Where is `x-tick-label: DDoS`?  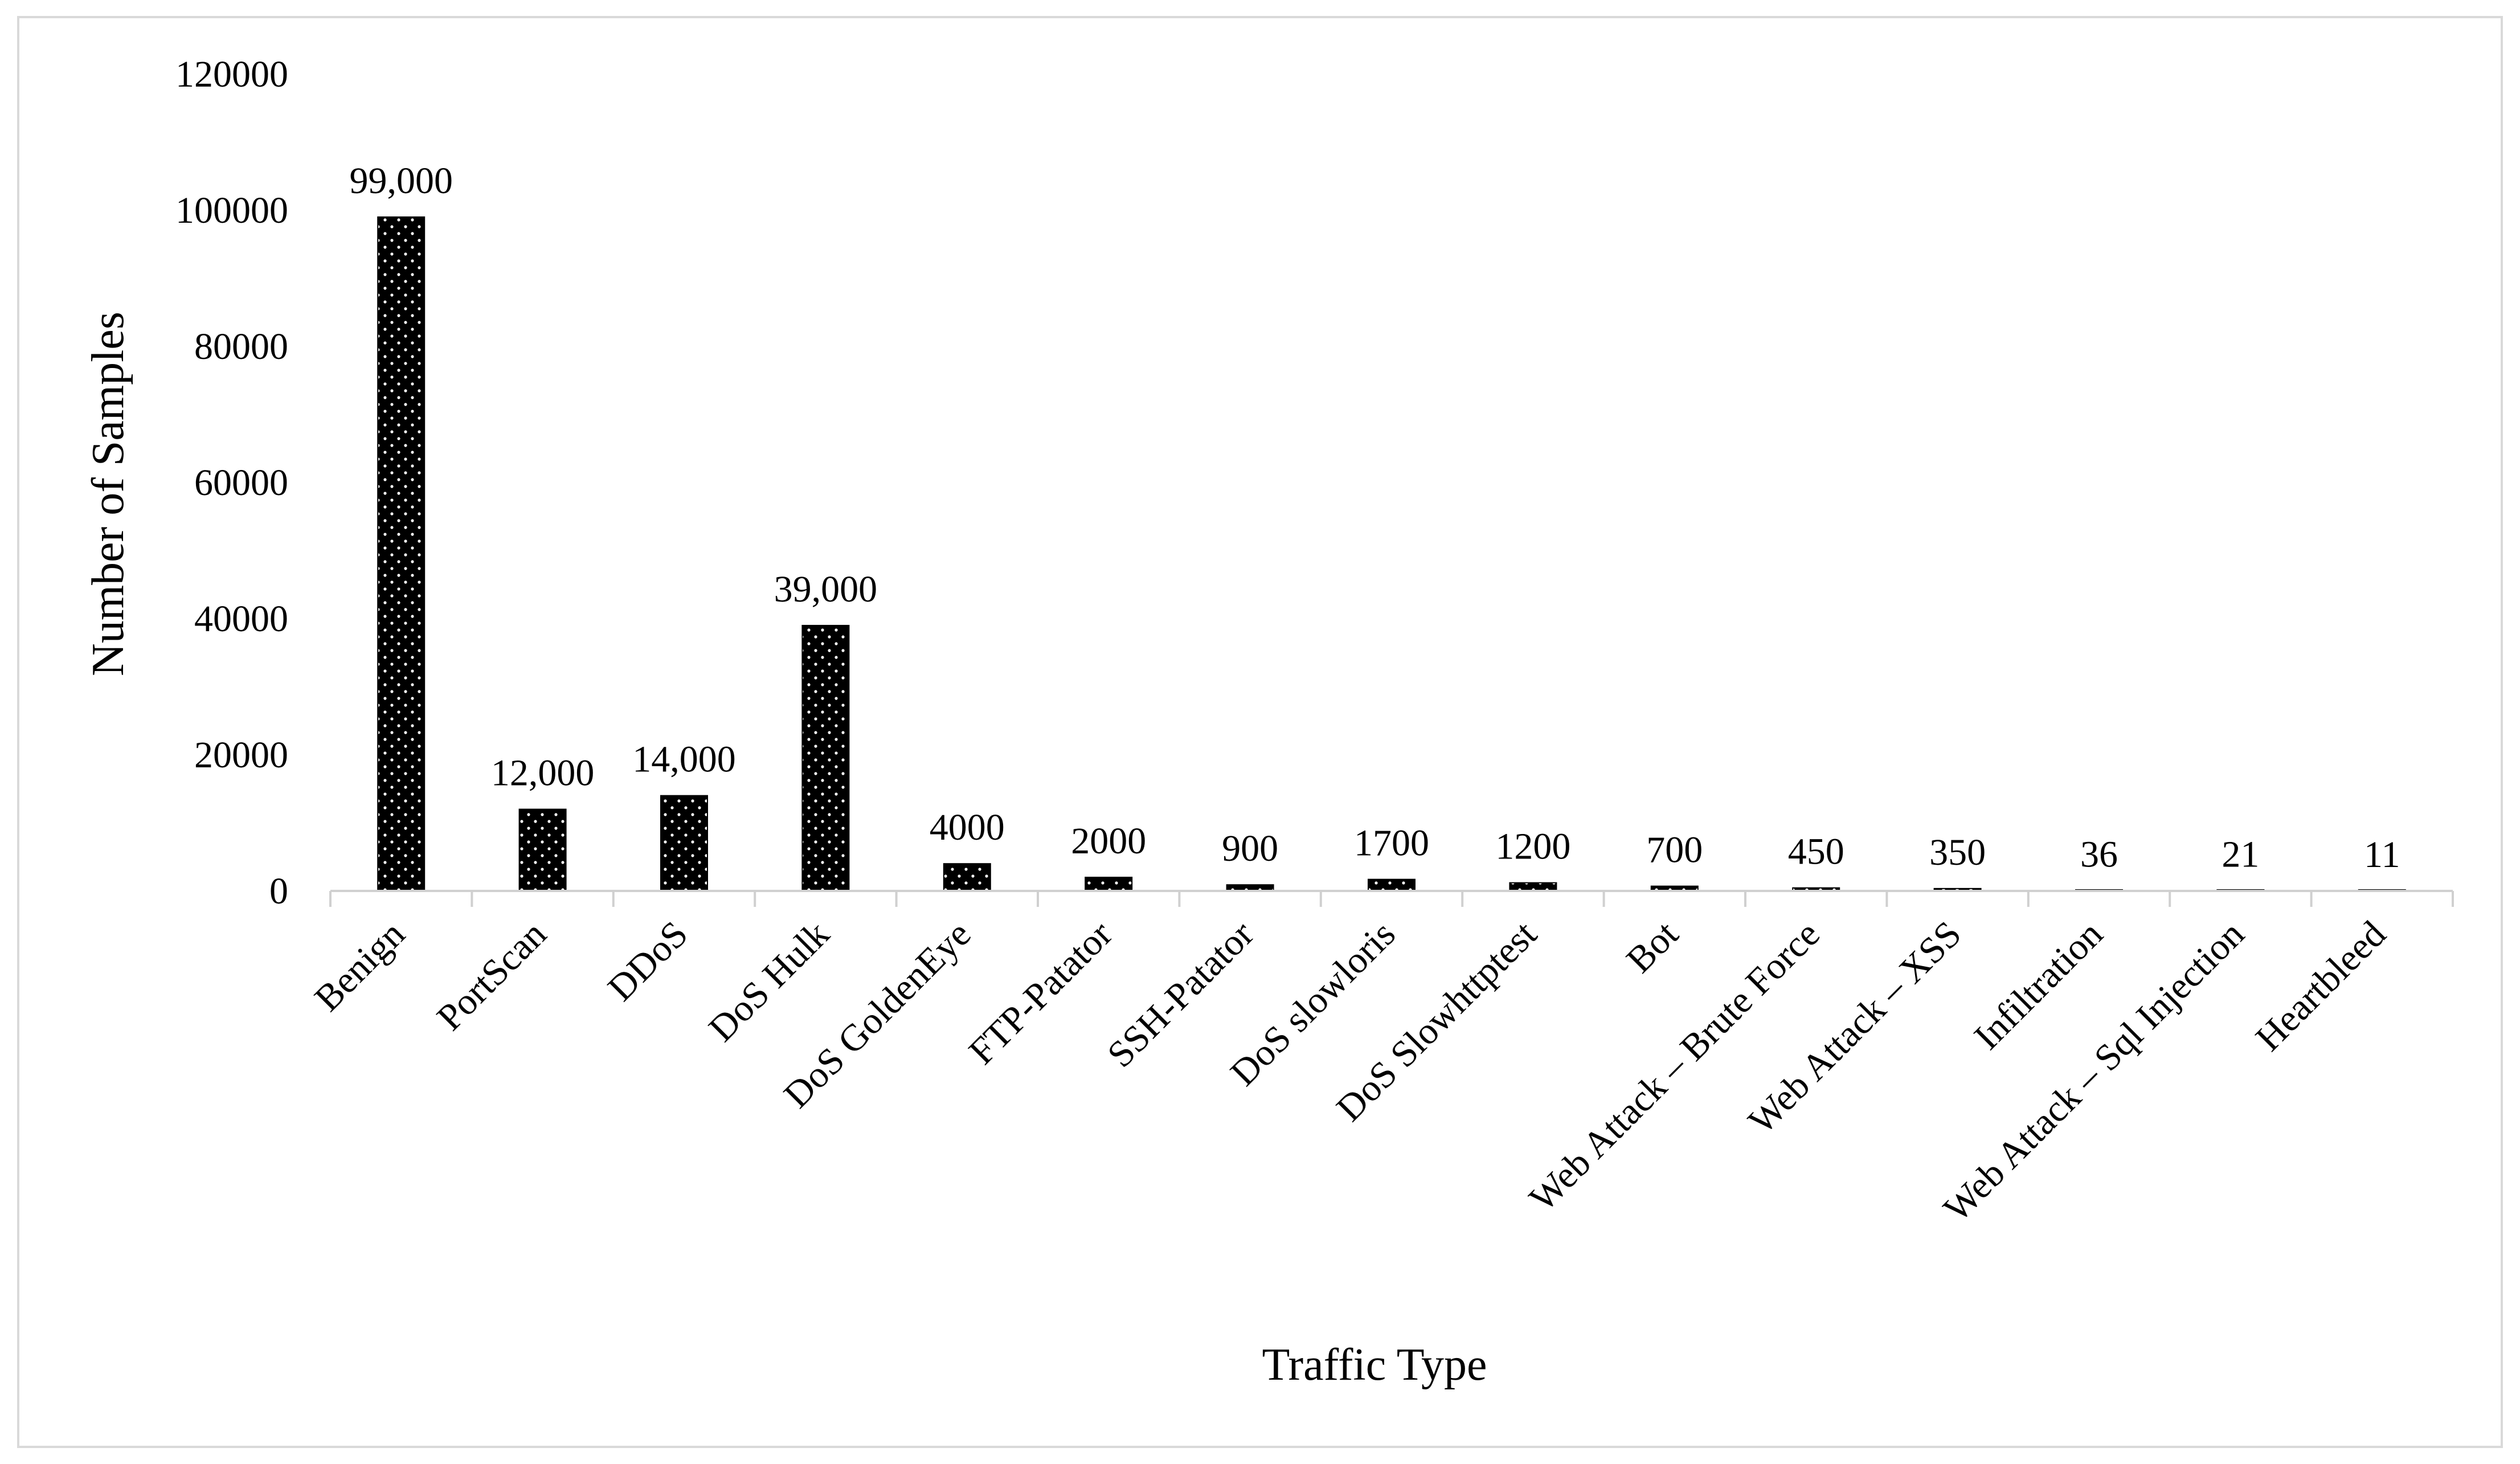 x-tick-label: DDoS is located at coordinates (648, 961).